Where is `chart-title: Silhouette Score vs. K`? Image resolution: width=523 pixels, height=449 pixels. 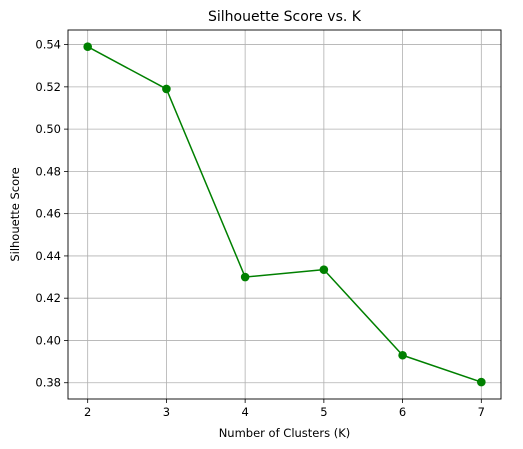 chart-title: Silhouette Score vs. K is located at coordinates (285, 17).